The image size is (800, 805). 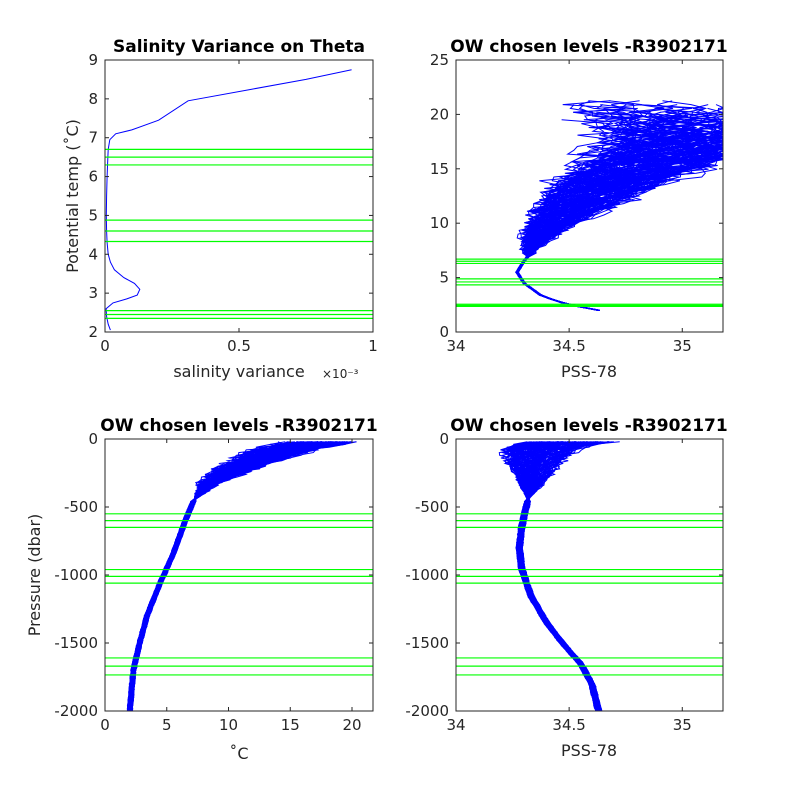 What do you see at coordinates (93, 293) in the screenshot?
I see `y-tick-label-1: 3` at bounding box center [93, 293].